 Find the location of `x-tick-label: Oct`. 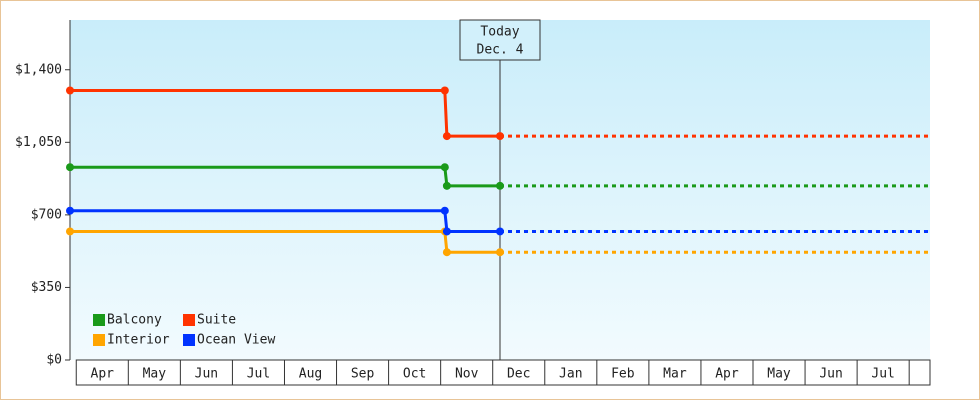

x-tick-label: Oct is located at coordinates (414, 374).